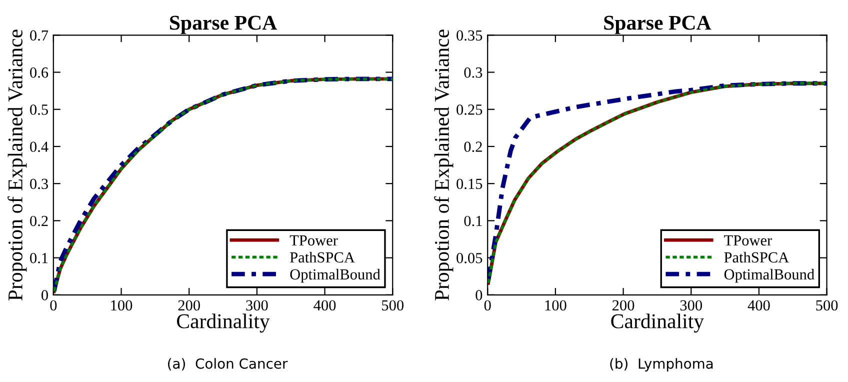  I want to click on y-tick-label: 0.05, so click(469, 258).